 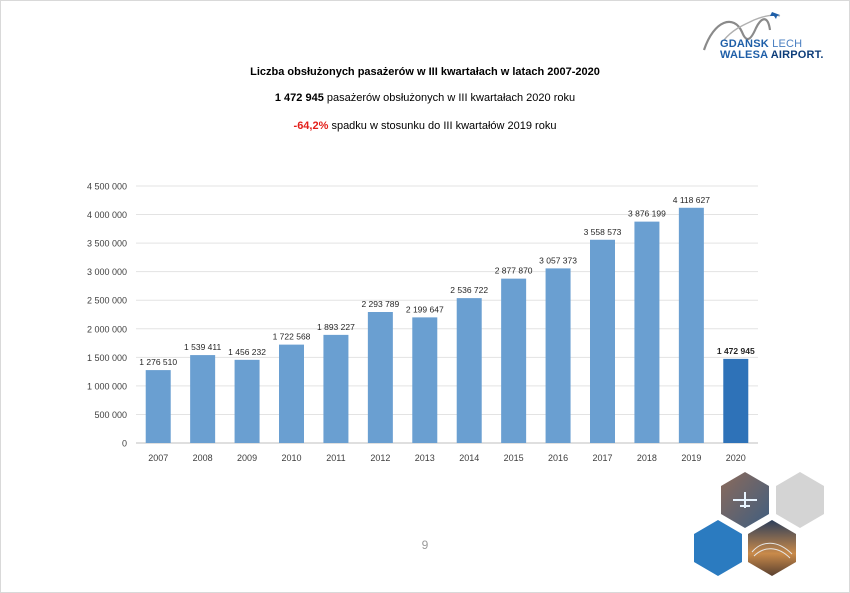 I want to click on data-label-2011: 1 893 227, so click(x=336, y=327).